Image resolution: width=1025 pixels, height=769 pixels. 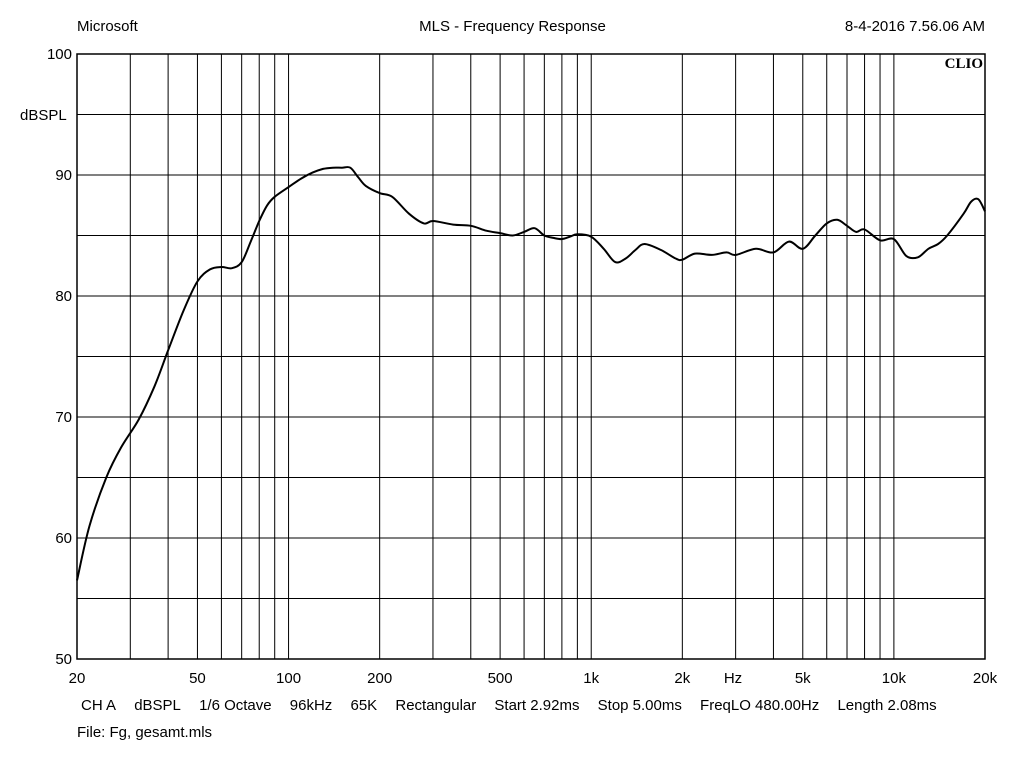 I want to click on x-tick-label: 20k, so click(x=985, y=678).